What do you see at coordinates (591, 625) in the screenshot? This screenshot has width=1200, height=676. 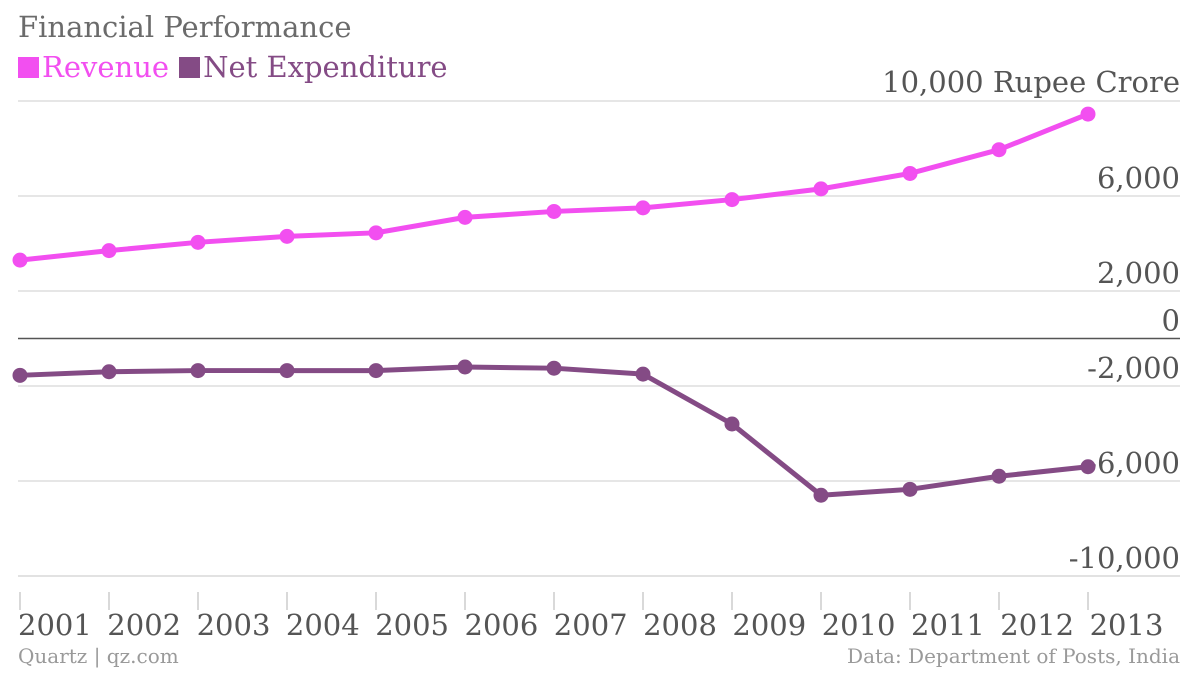 I see `x-tick-label: 2007` at bounding box center [591, 625].